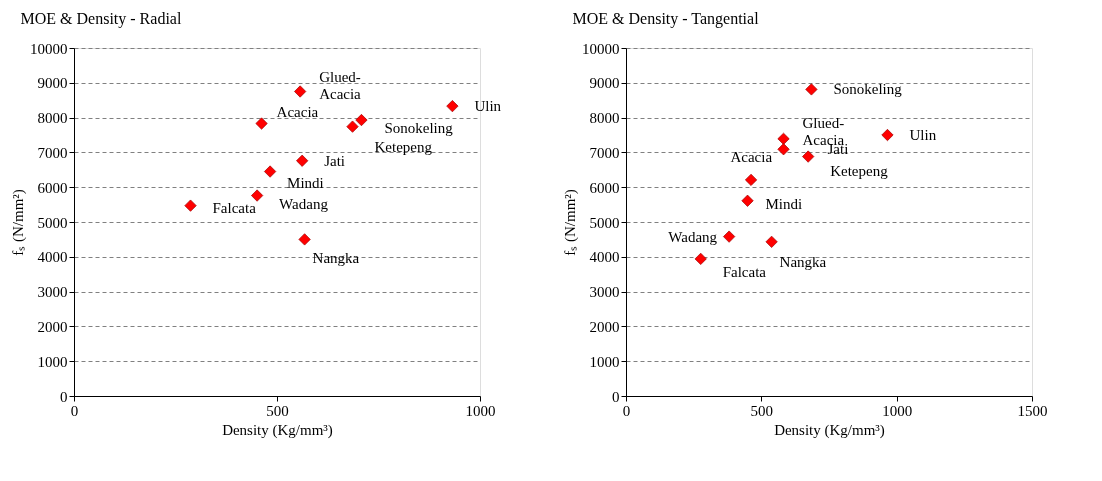 This screenshot has width=1102, height=481. I want to click on annotation: Jati, so click(335, 160).